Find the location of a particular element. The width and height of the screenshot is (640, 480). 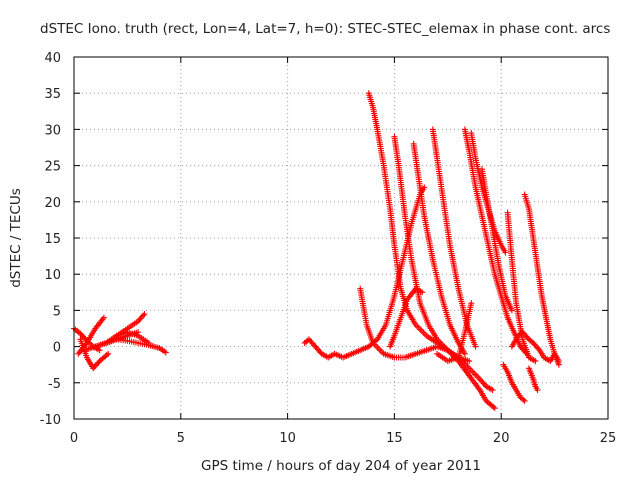

x-tick-label: 0 is located at coordinates (74, 438).